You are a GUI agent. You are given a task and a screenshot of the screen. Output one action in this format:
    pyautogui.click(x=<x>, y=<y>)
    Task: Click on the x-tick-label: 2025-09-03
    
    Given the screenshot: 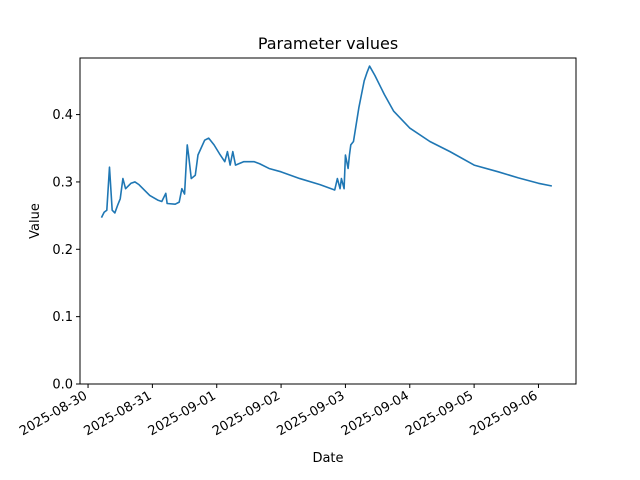 What is the action you would take?
    pyautogui.click(x=310, y=413)
    